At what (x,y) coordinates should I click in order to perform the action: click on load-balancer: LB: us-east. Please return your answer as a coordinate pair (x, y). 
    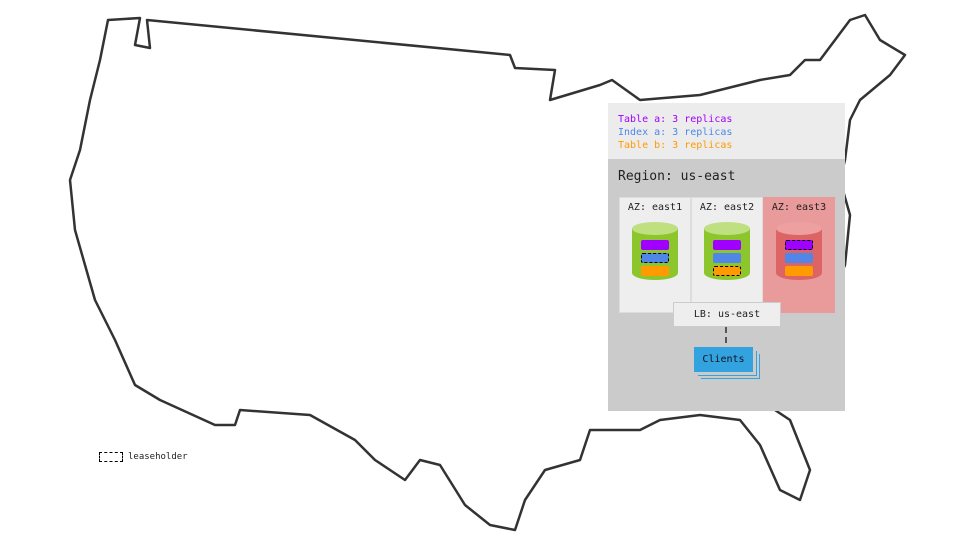
    Looking at the image, I should click on (727, 314).